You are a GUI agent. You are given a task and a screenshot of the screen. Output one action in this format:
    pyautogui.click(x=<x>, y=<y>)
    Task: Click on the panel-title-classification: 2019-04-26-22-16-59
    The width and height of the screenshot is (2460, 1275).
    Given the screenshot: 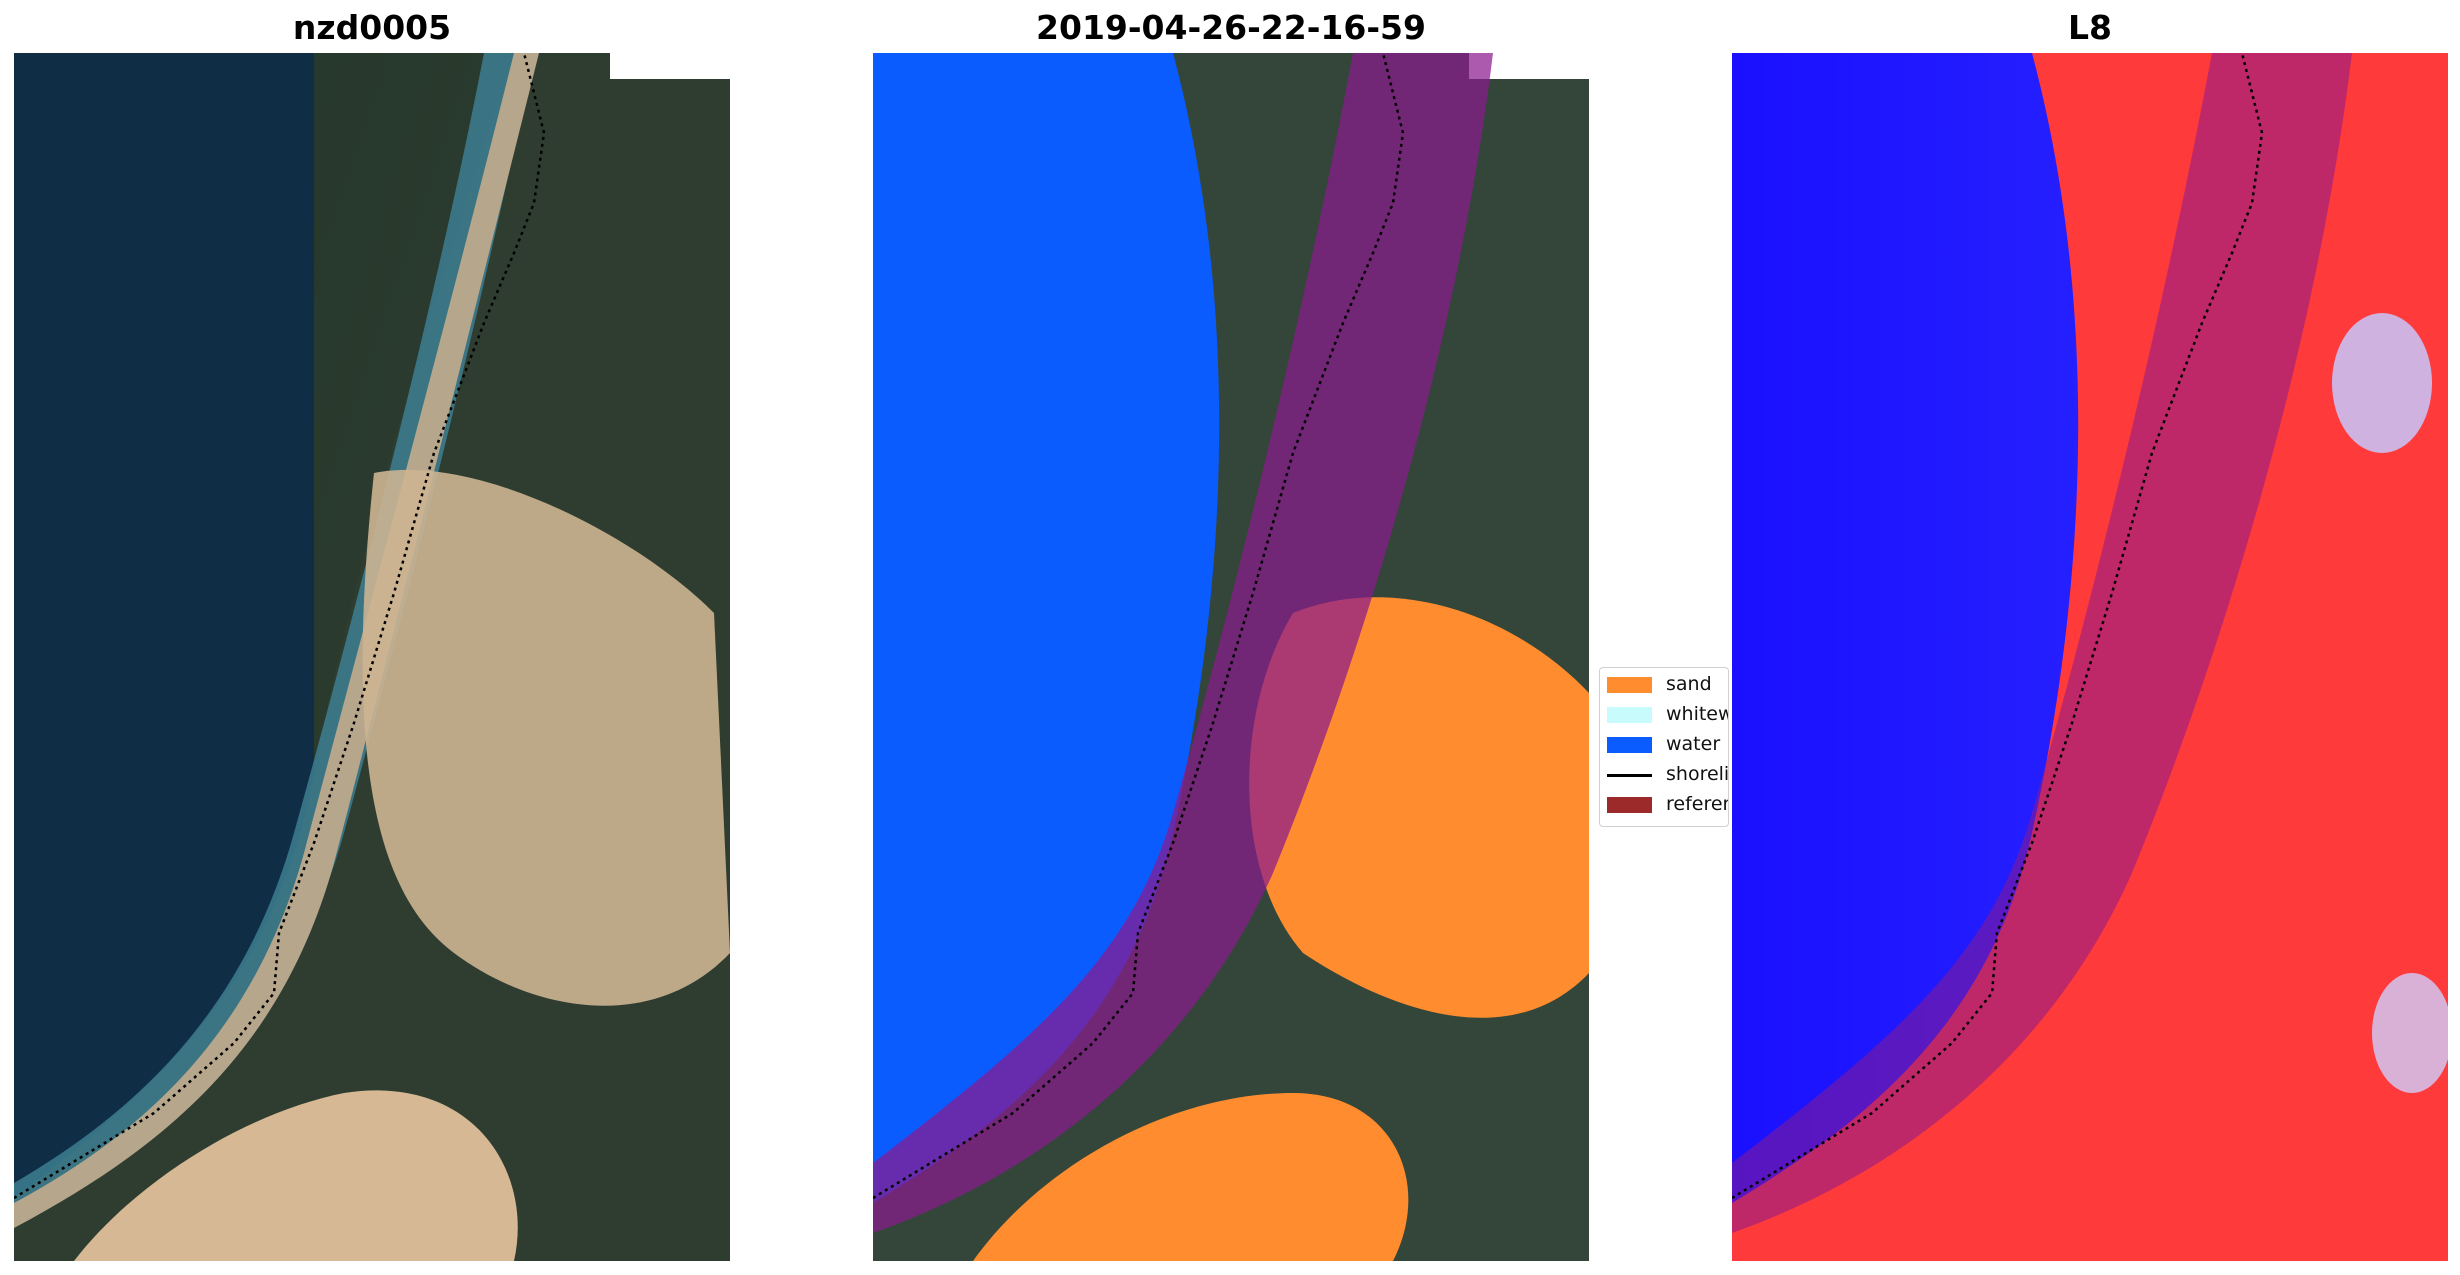 What is the action you would take?
    pyautogui.click(x=1231, y=27)
    